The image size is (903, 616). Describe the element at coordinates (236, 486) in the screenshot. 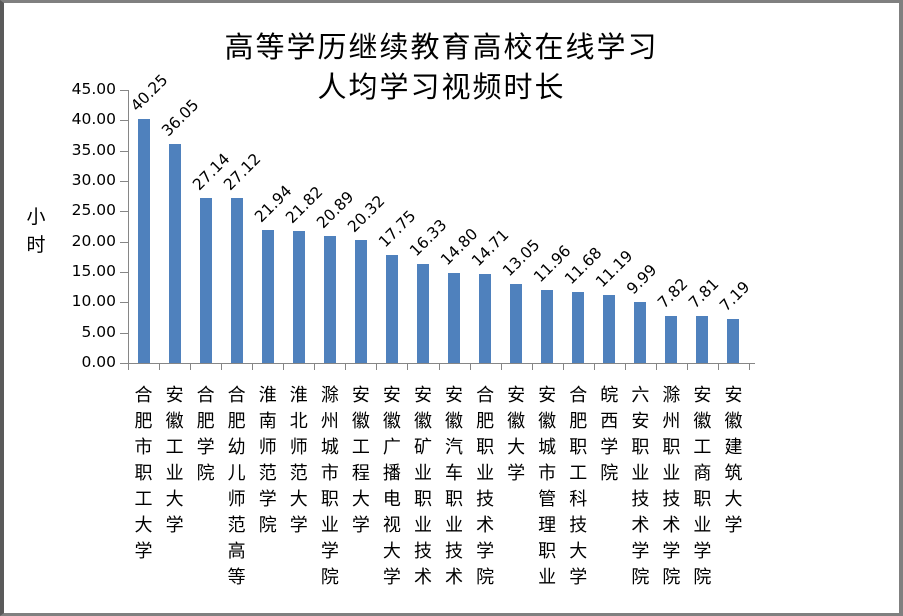

I see `x-category-label: 合肥幼儿师范高等` at that location.